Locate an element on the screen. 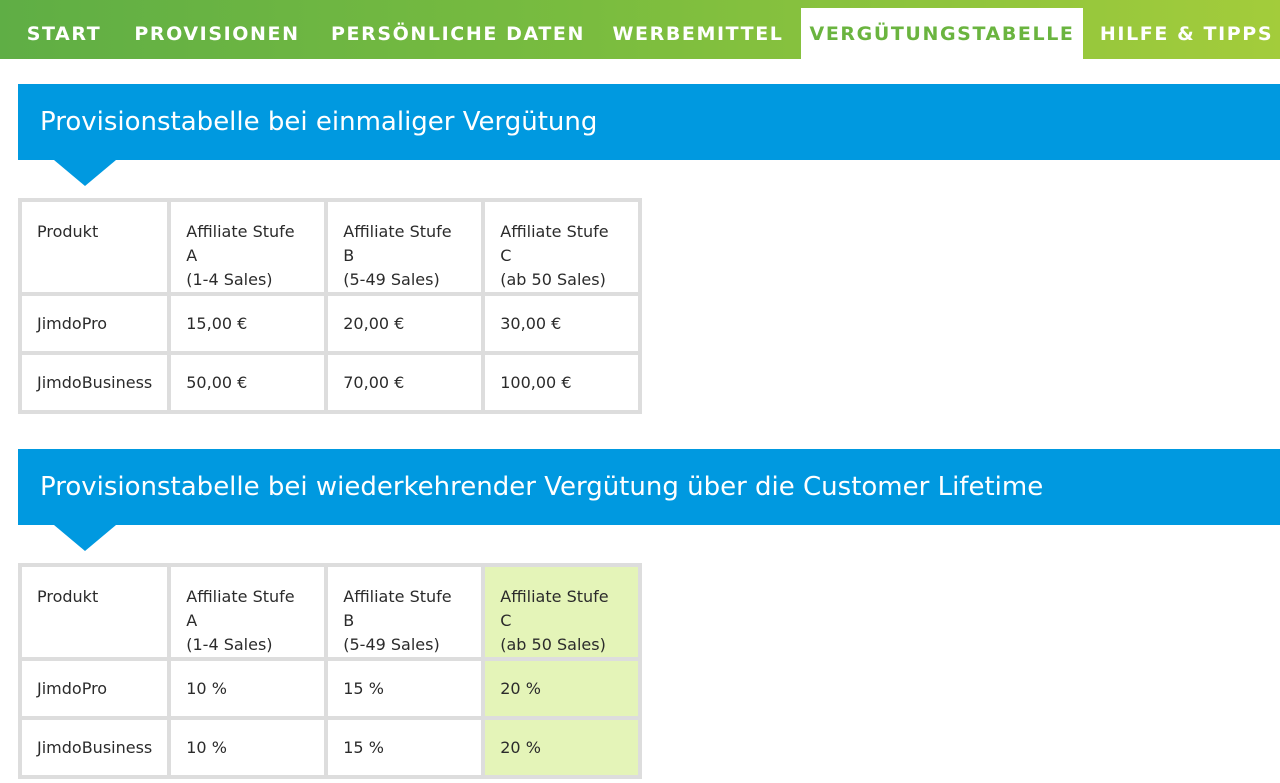 The width and height of the screenshot is (1280, 783). table-cell-value: 30,00 € is located at coordinates (562, 323).